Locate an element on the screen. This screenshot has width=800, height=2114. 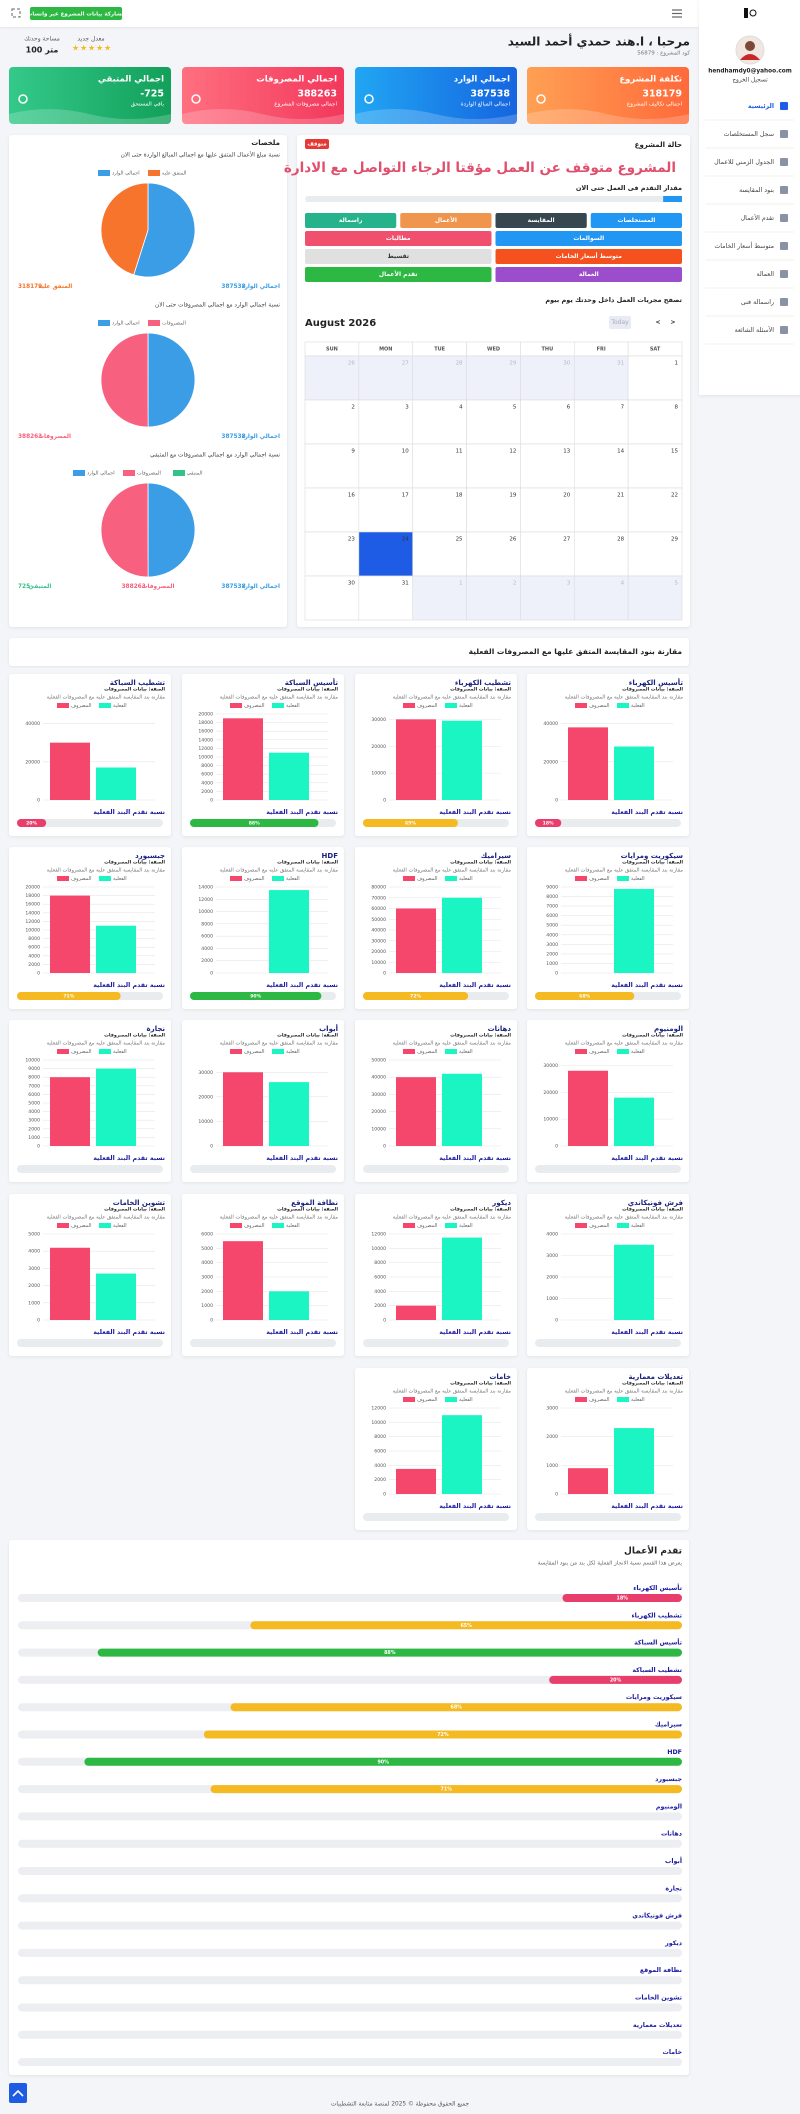
calendar-day: 8 is located at coordinates (677, 408).